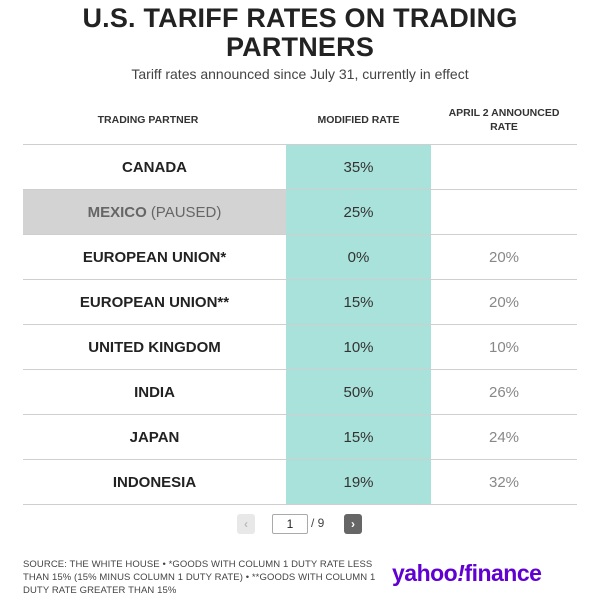 The image size is (600, 600). Describe the element at coordinates (504, 482) in the screenshot. I see `april-rate-cell: 32%` at that location.